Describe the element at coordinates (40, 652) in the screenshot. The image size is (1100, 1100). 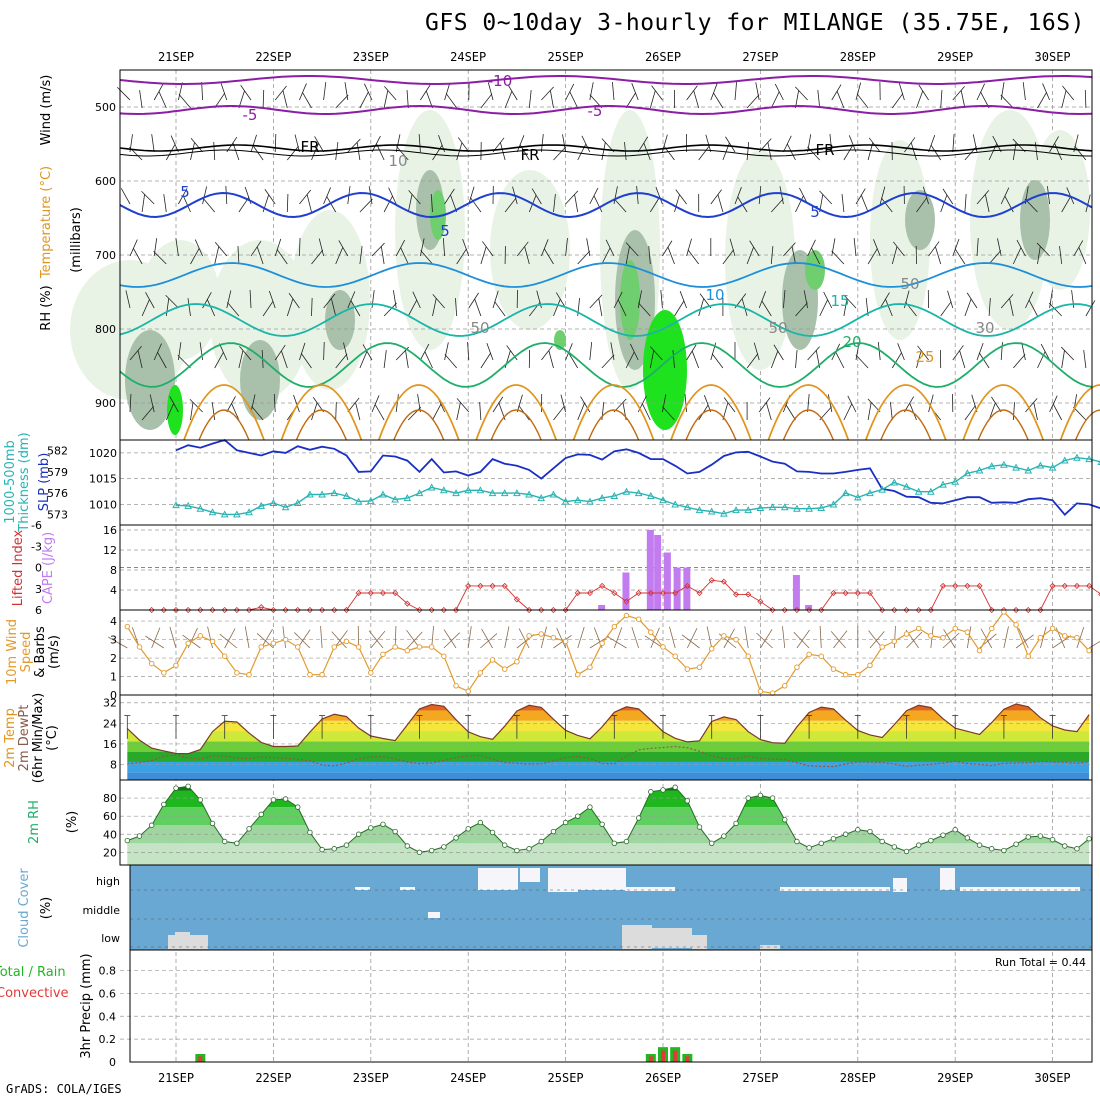
I see `axis-label: & Barbs` at that location.